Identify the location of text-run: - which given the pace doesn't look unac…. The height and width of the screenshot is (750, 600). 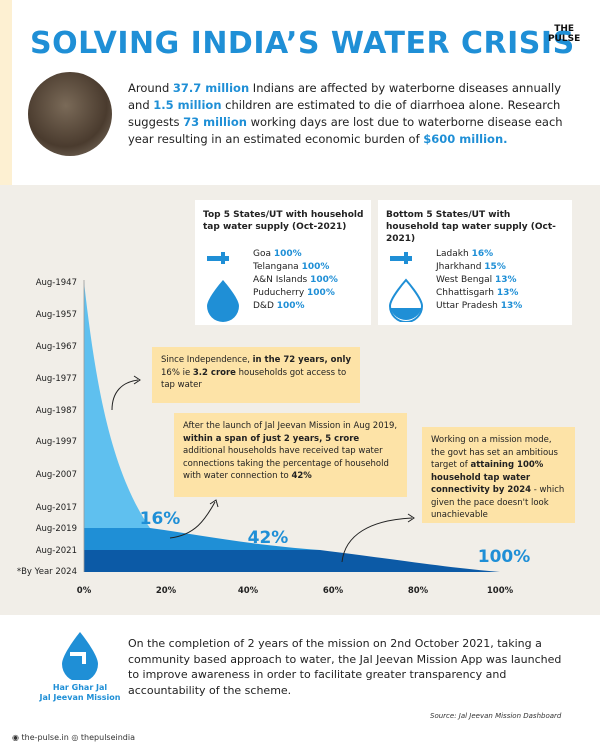
(498, 502).